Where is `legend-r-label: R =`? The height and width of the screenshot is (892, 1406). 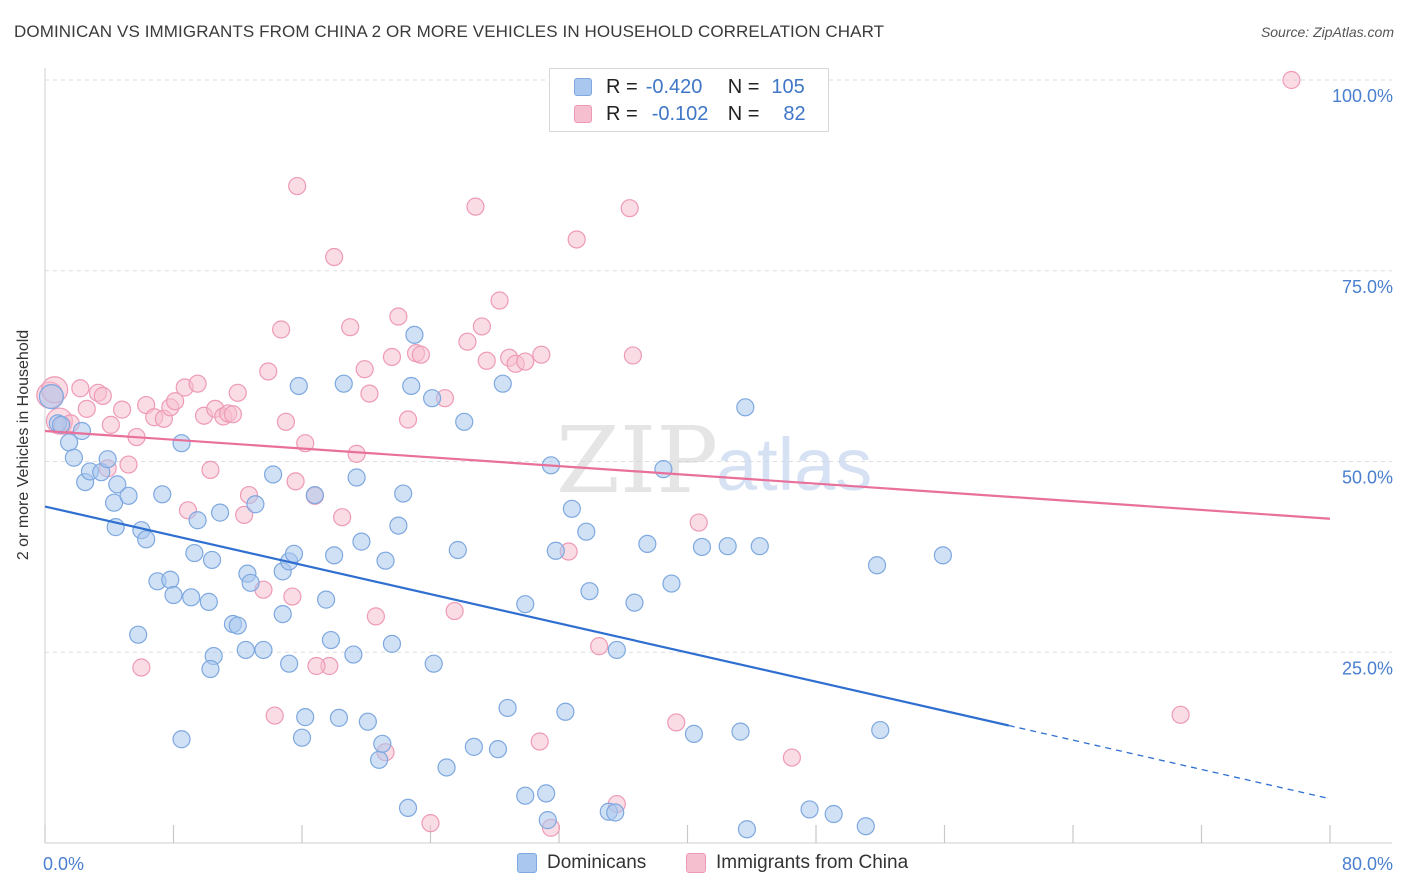 legend-r-label: R = is located at coordinates (622, 86).